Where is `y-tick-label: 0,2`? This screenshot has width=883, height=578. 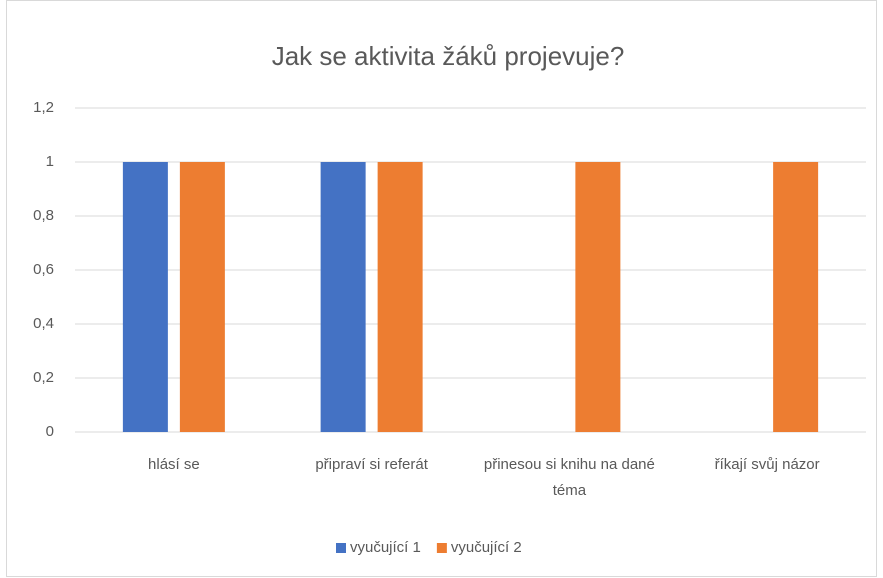 y-tick-label: 0,2 is located at coordinates (43, 377).